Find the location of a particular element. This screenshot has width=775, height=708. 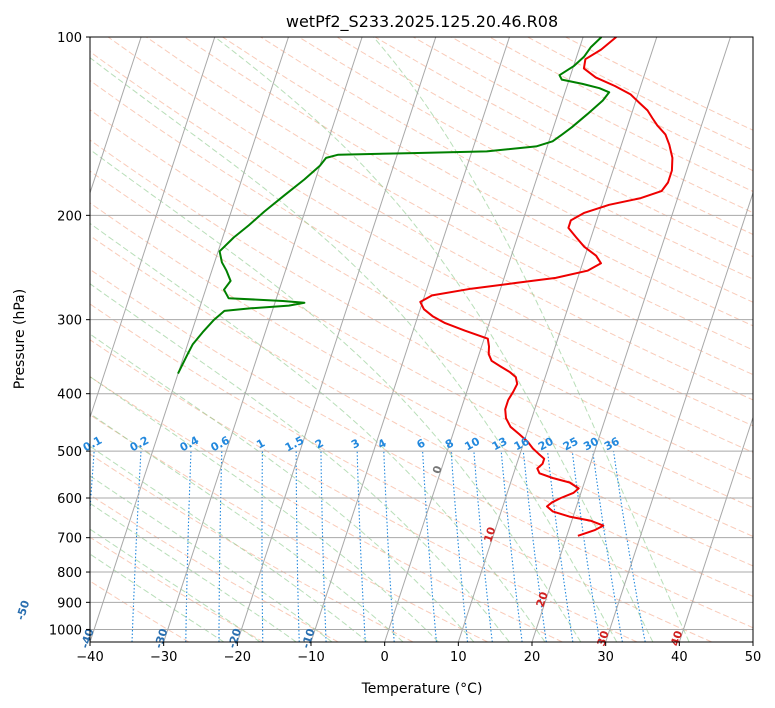

x-tick-label: −20 is located at coordinates (237, 657).